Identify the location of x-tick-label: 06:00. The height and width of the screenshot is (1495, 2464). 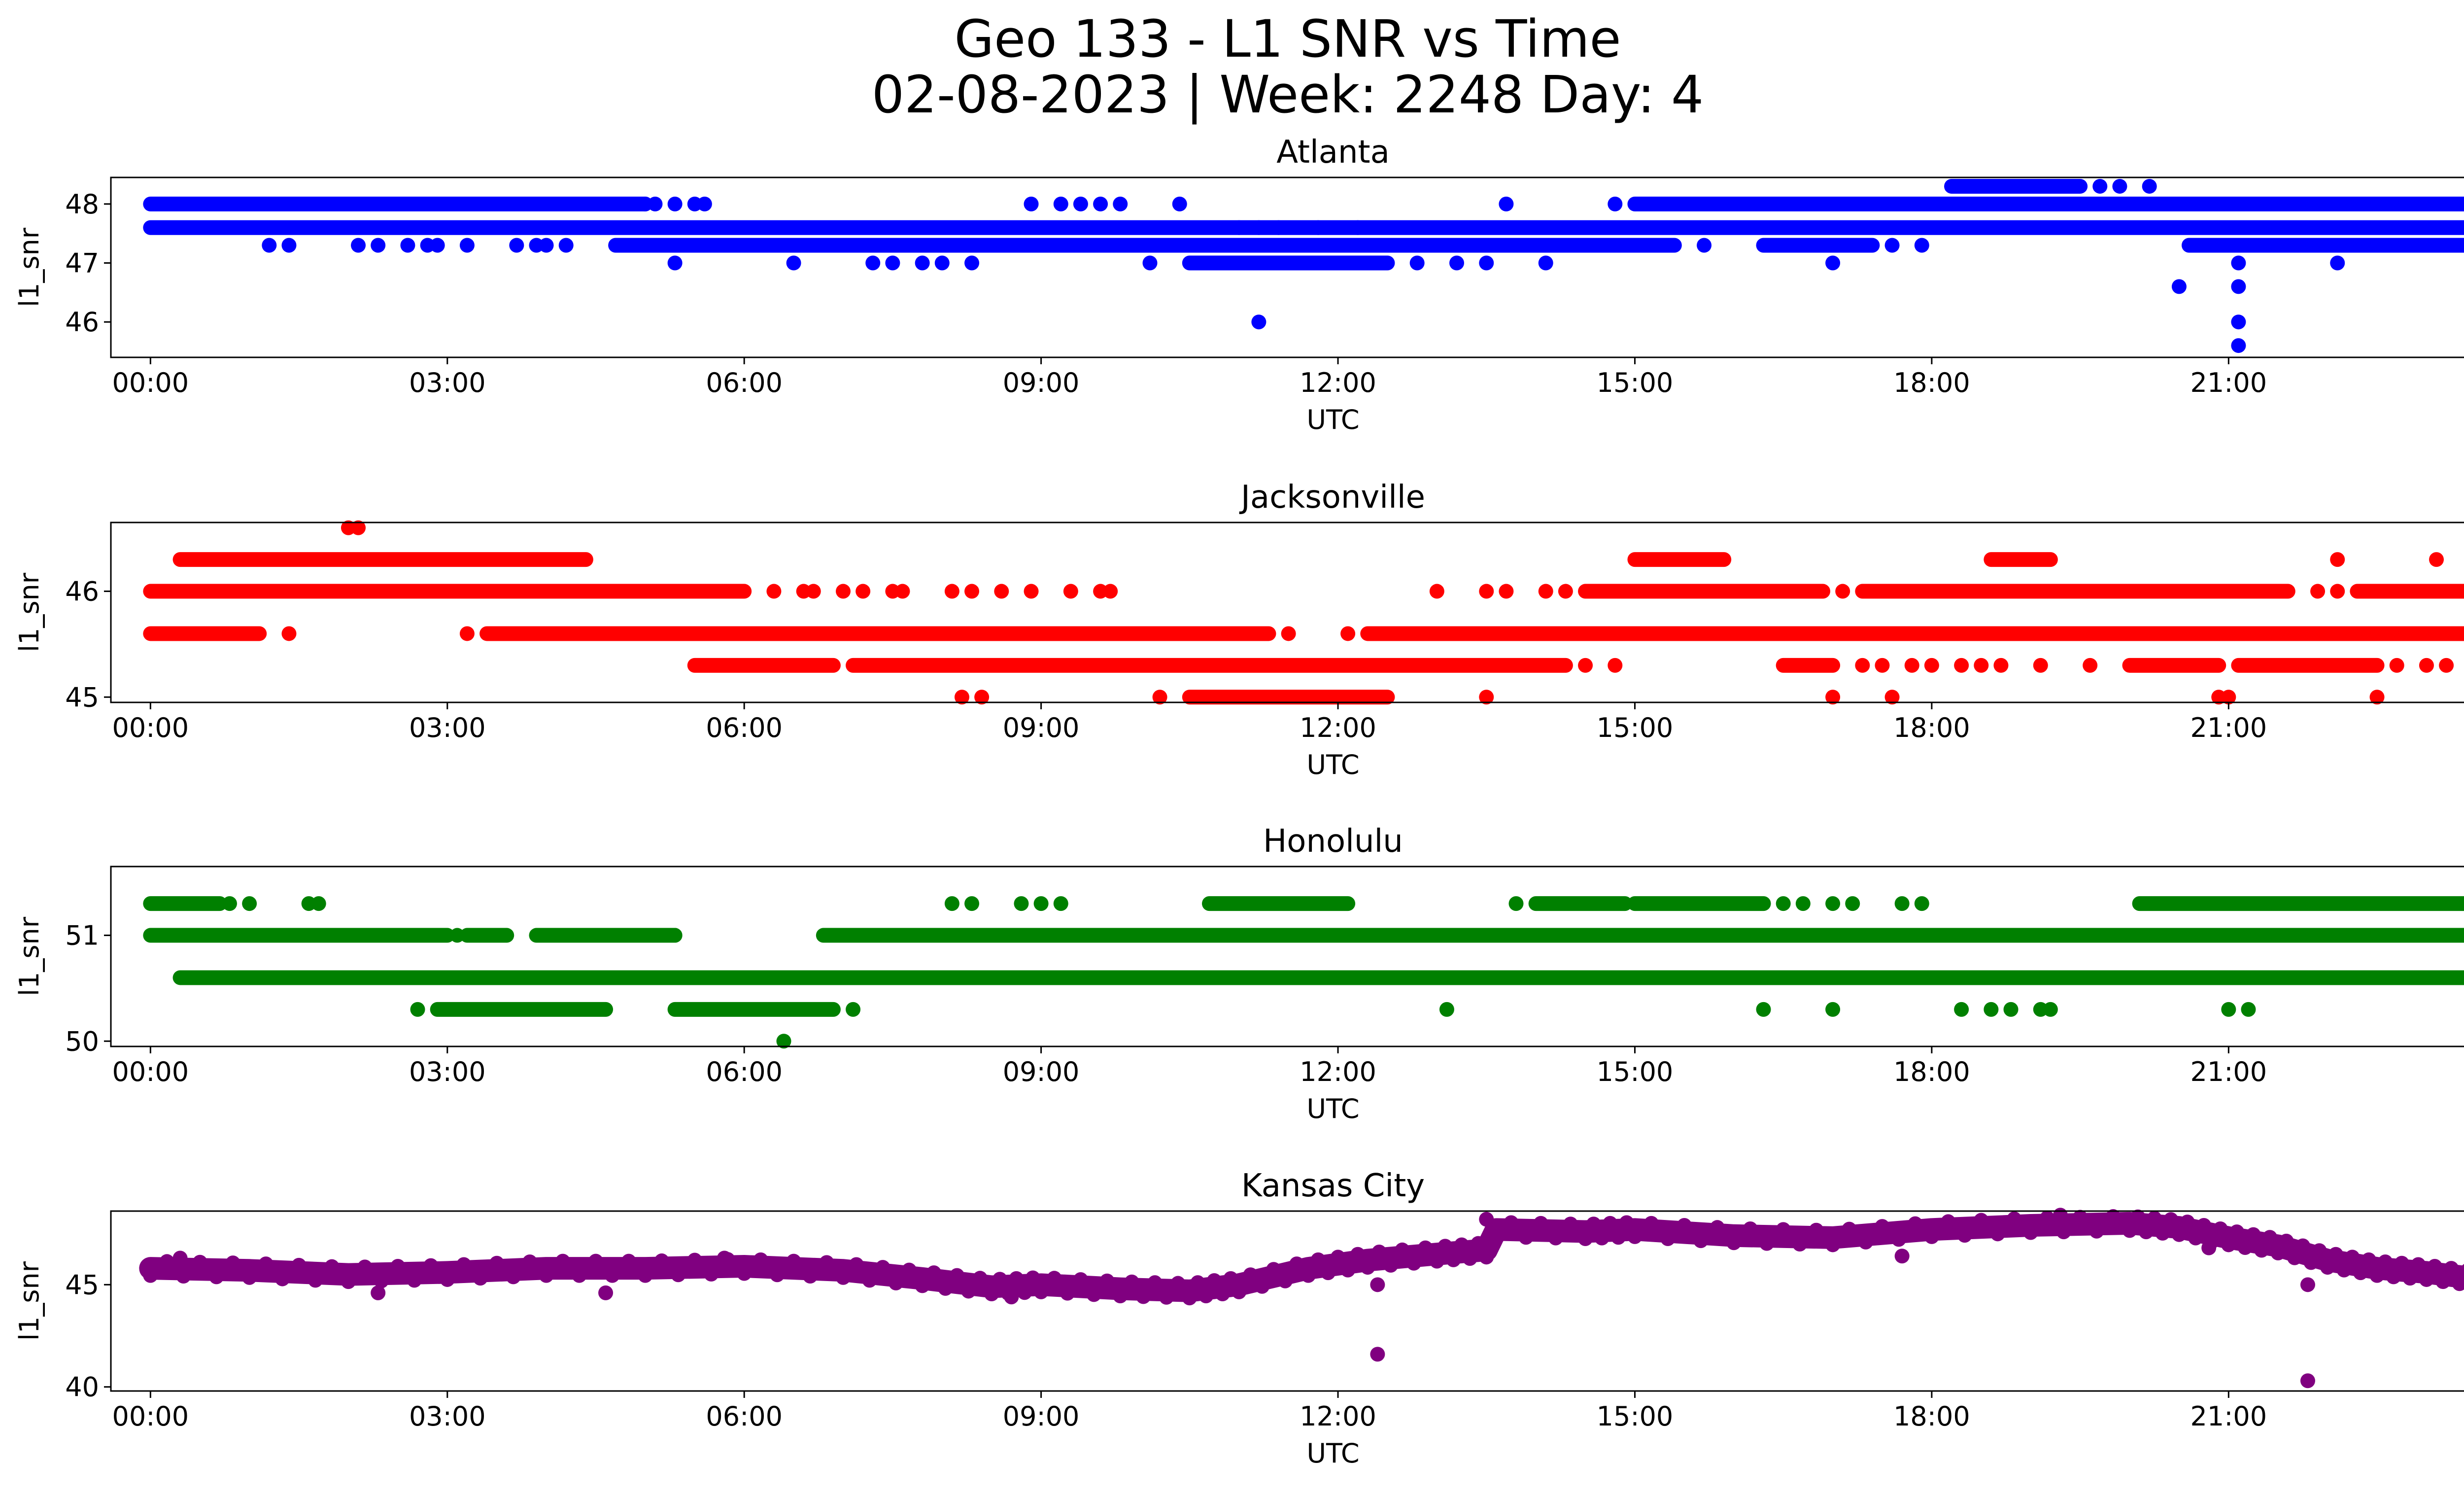
(744, 1416).